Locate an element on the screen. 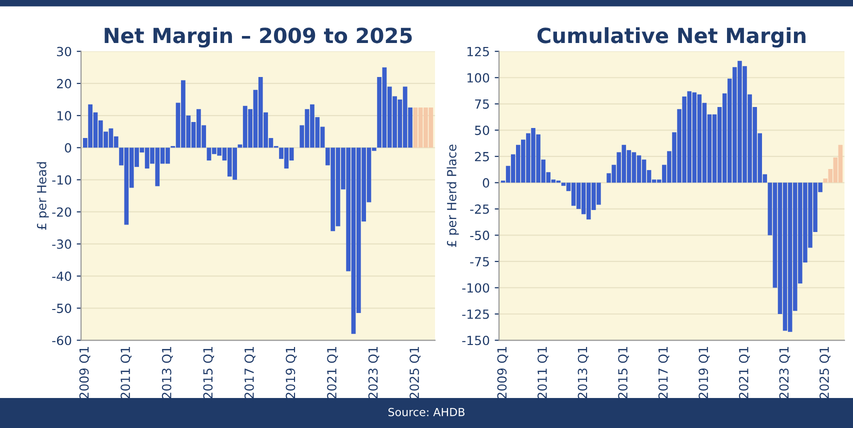 Image resolution: width=853 pixels, height=428 pixels. source-note: Source: AHDB is located at coordinates (426, 412).